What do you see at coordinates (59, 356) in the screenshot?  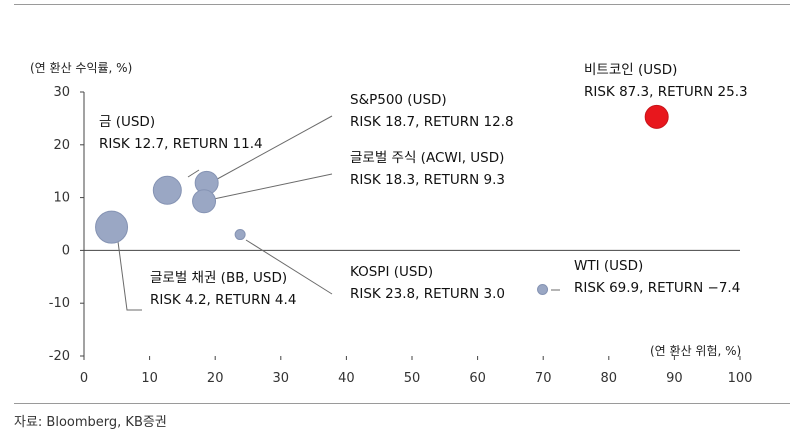 I see `y-tick-label: -20` at bounding box center [59, 356].